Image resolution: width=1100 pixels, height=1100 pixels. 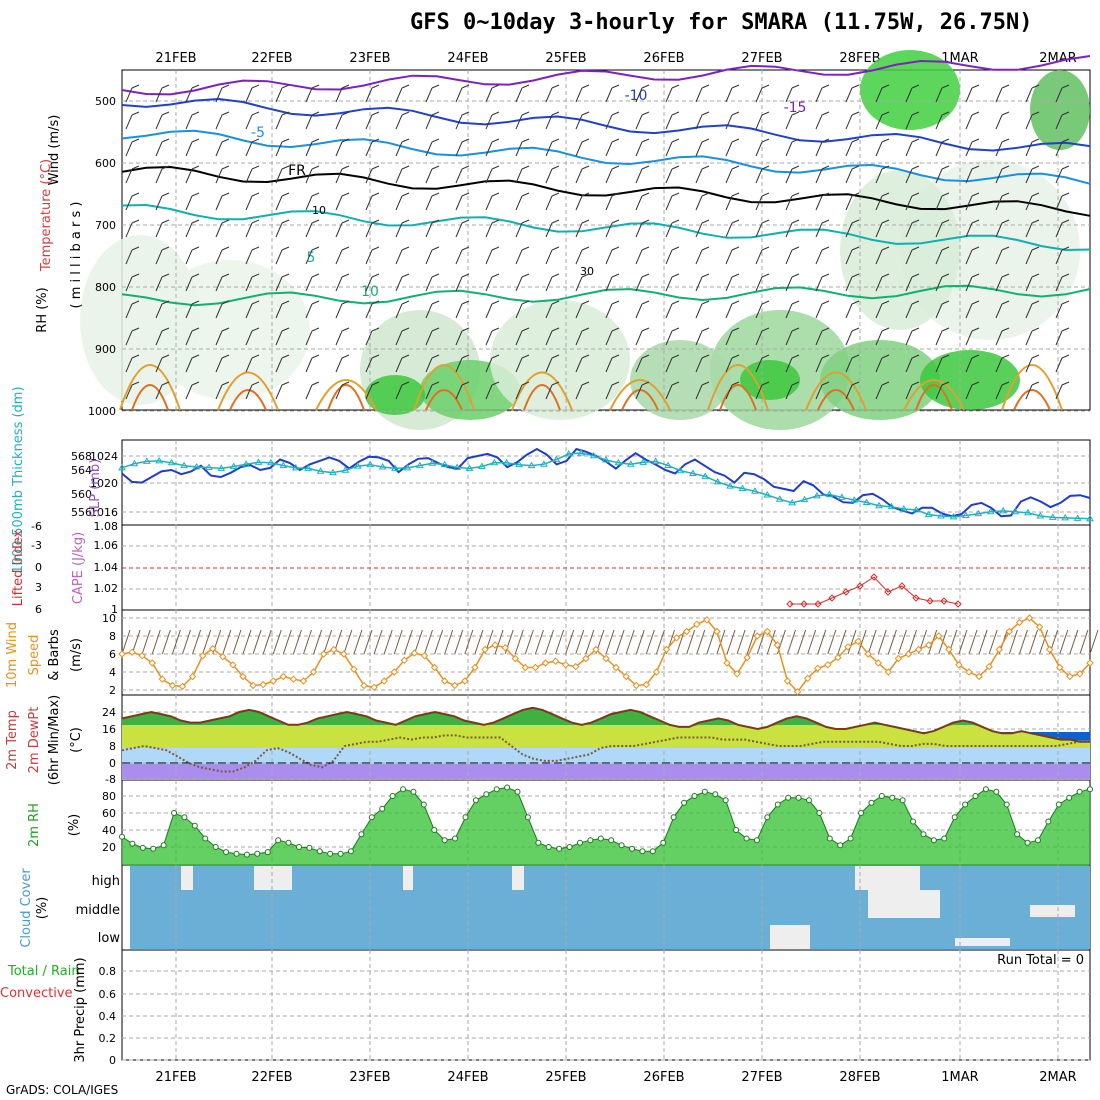 What do you see at coordinates (770, 380) in the screenshot?
I see `rh-blob` at bounding box center [770, 380].